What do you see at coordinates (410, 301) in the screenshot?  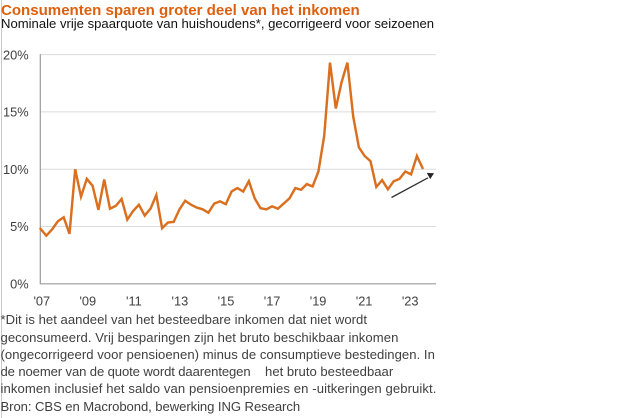 I see `svg-text: '23` at bounding box center [410, 301].